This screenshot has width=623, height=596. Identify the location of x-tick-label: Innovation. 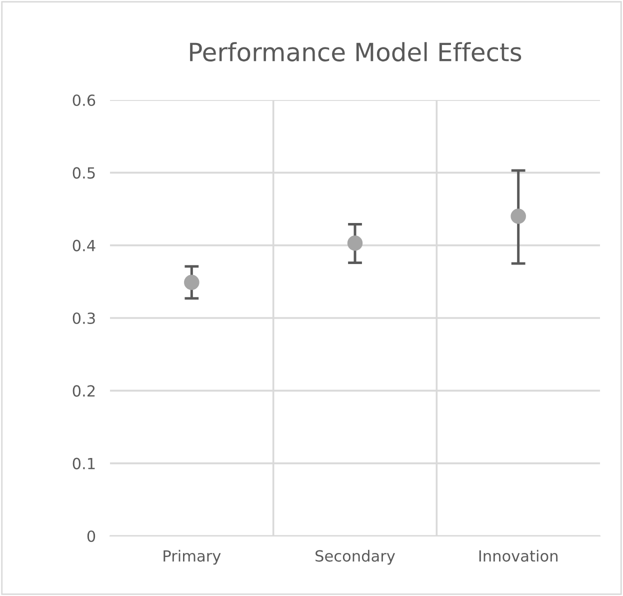
(518, 556).